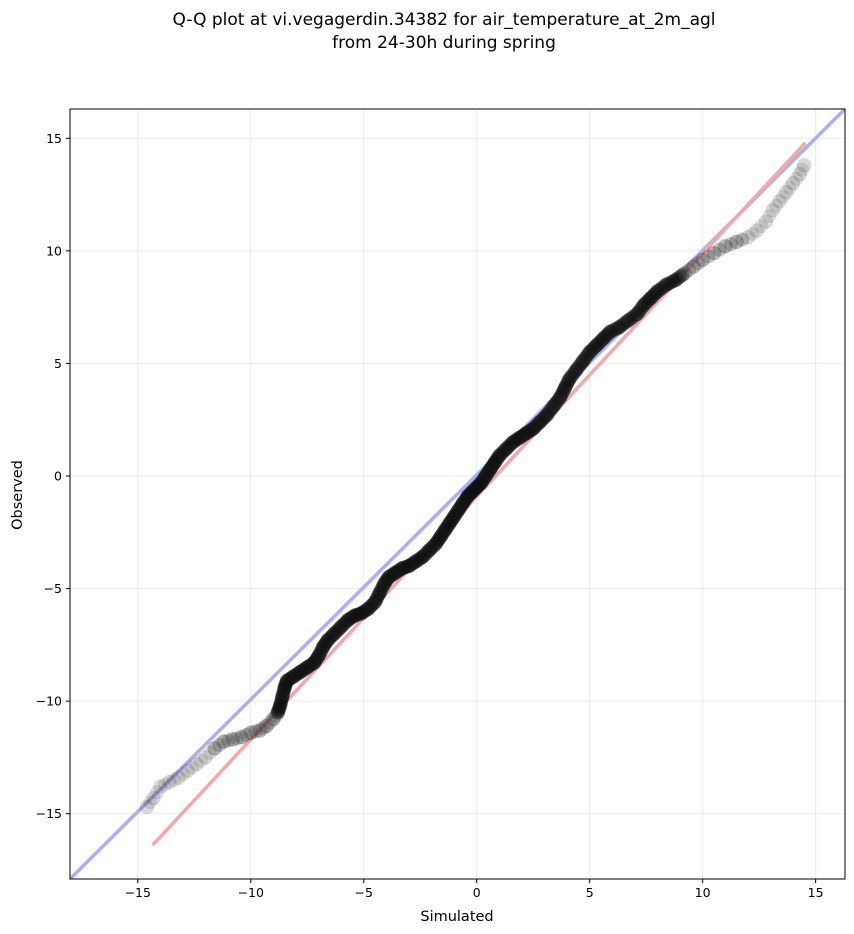  I want to click on x-tick-label: 10, so click(703, 892).